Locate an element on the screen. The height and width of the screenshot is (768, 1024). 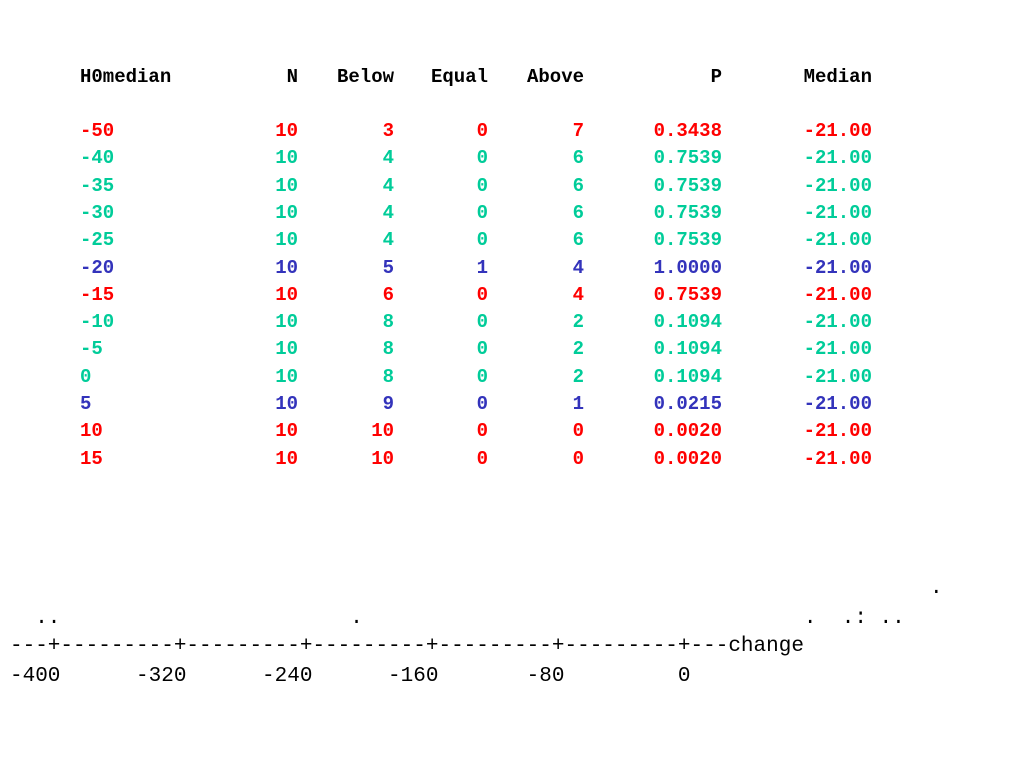
cell-h0median: -25 is located at coordinates (97, 240).